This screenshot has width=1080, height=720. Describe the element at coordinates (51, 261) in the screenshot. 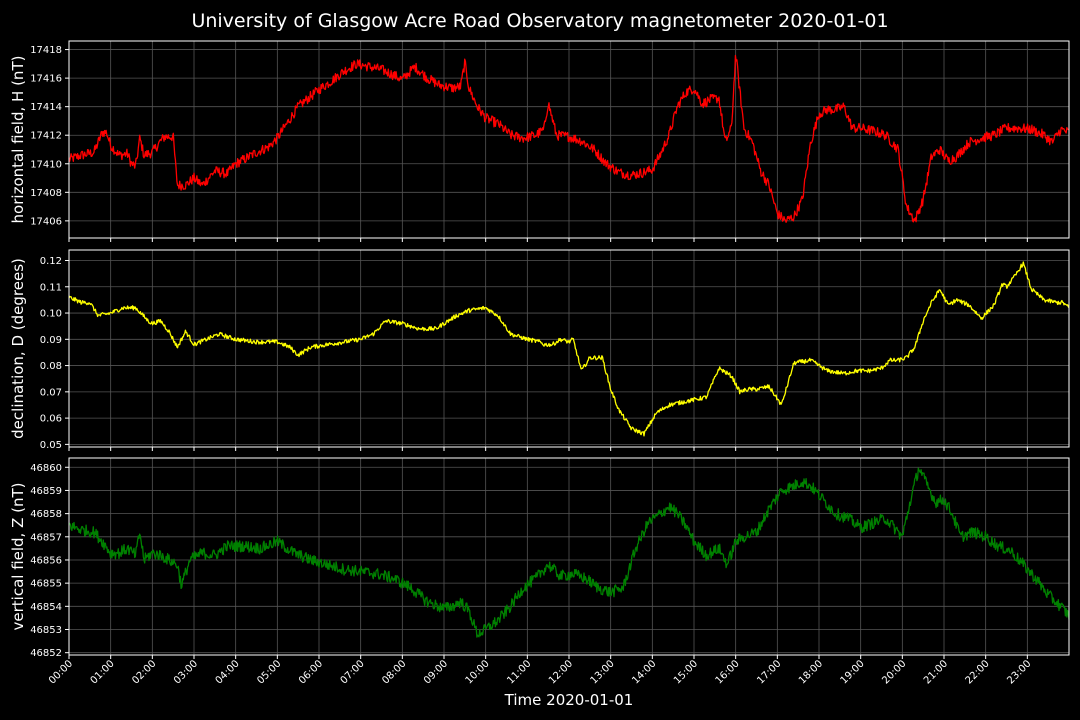

I see `y-tick-label: 0.12` at that location.